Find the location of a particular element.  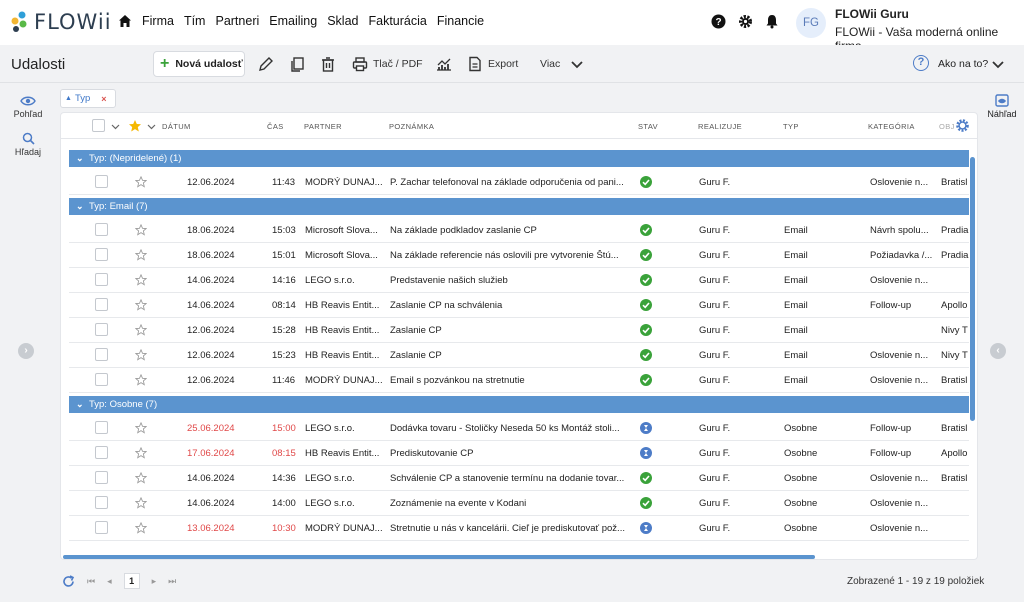

help-circle-icon: ? is located at coordinates (921, 63).